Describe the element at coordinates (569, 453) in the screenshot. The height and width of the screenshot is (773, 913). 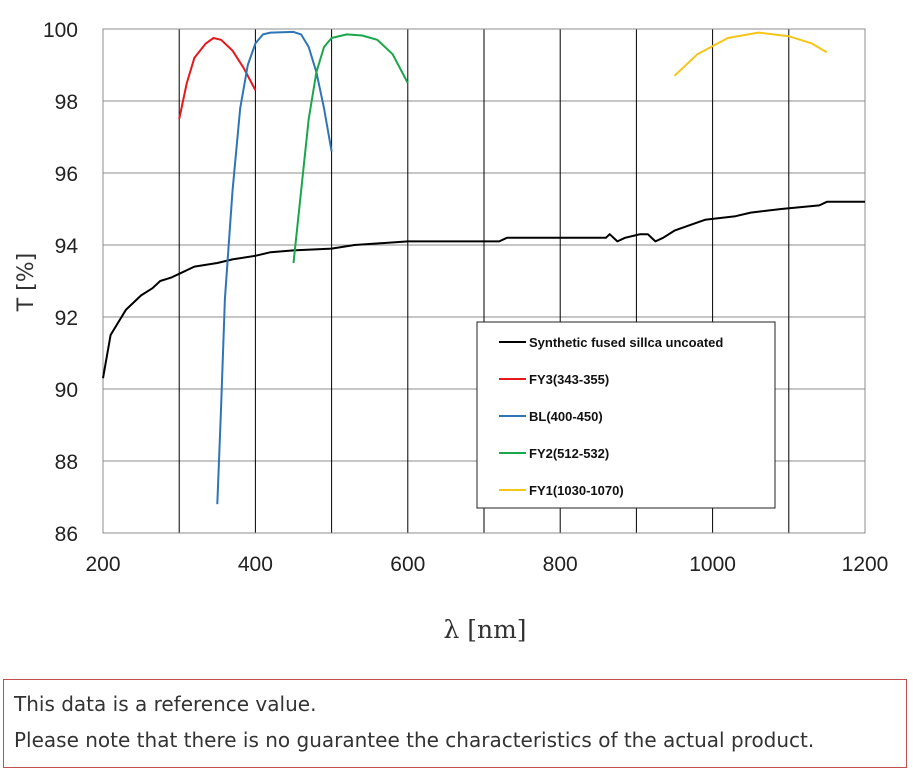
I see `legend-label: FY2(512-532)` at that location.